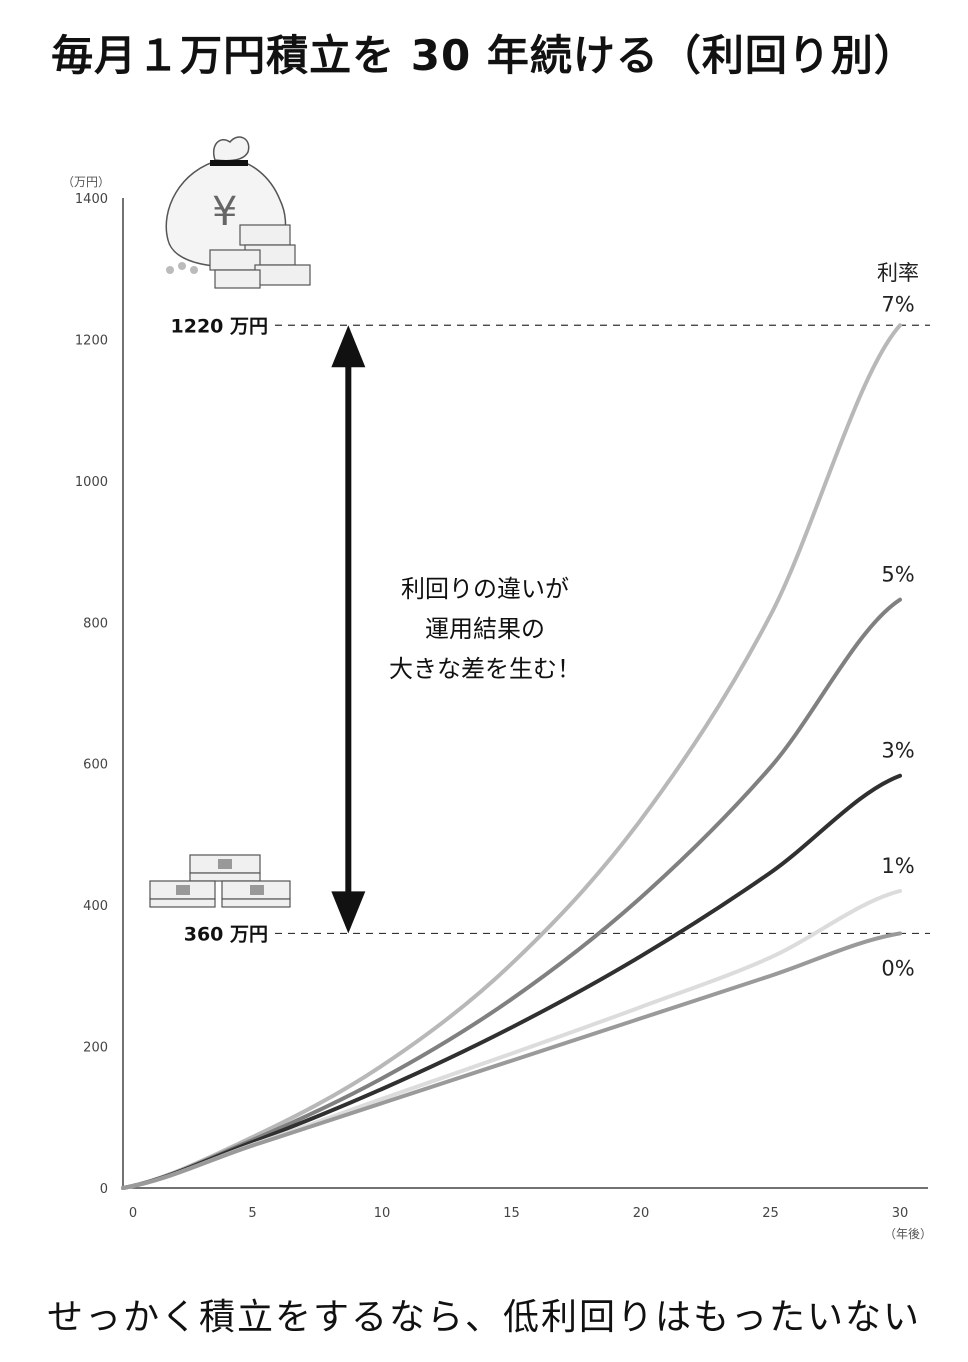  Describe the element at coordinates (898, 273) in the screenshot. I see `series-label-prefix: 利率` at that location.